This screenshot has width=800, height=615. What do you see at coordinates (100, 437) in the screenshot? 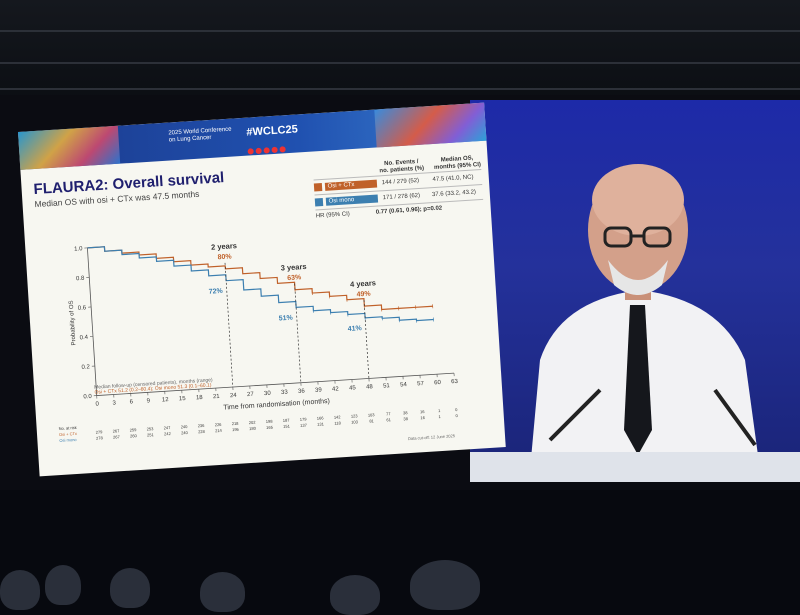
I see `at-risk-count: 278` at bounding box center [100, 437].